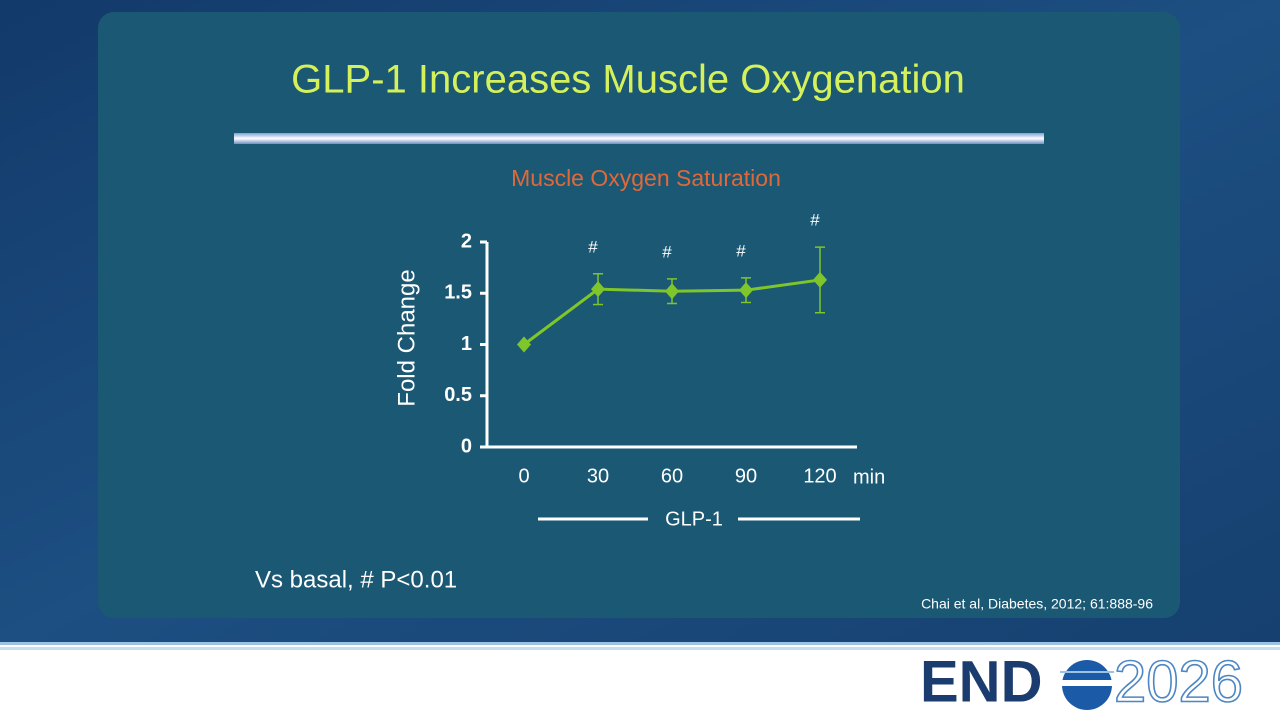 The height and width of the screenshot is (720, 1280). Describe the element at coordinates (1037, 604) in the screenshot. I see `citation: Chai et al, Diabetes, 2012; 61:888-96` at that location.